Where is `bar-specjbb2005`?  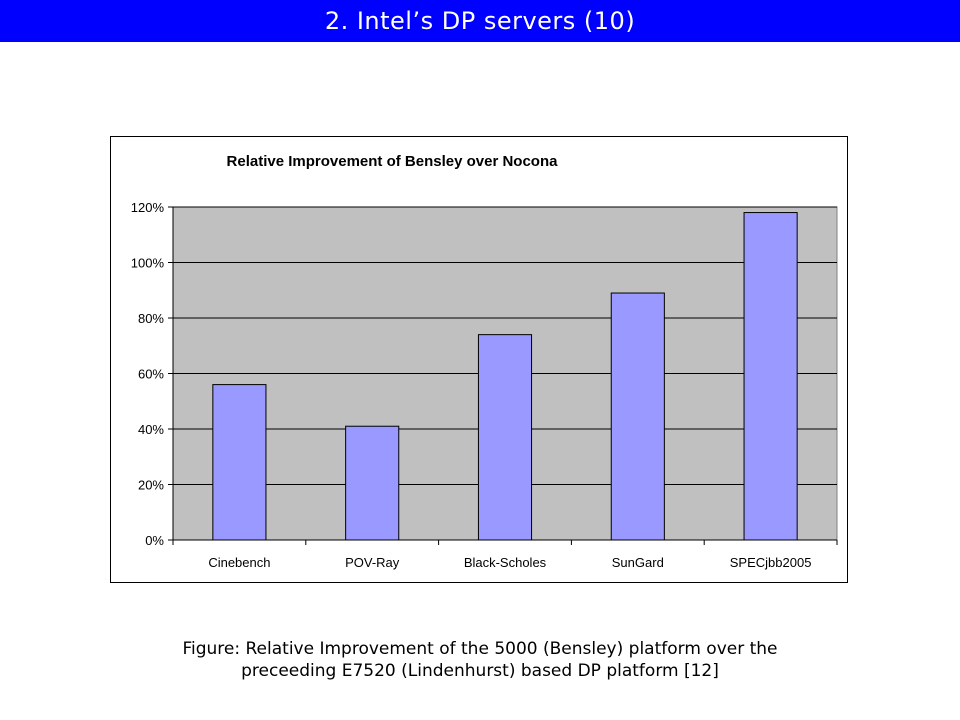
bar-specjbb2005 is located at coordinates (770, 376).